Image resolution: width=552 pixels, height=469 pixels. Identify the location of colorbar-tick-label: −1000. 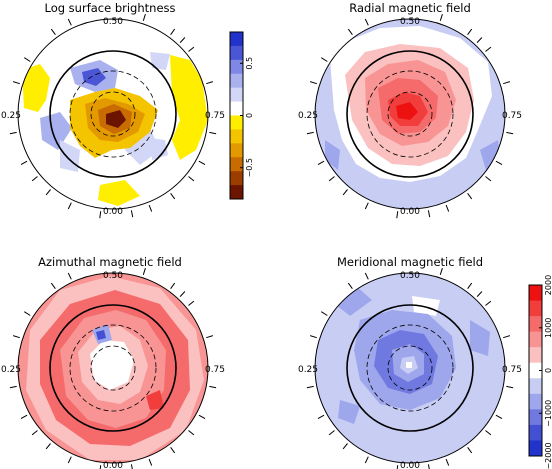
(548, 413).